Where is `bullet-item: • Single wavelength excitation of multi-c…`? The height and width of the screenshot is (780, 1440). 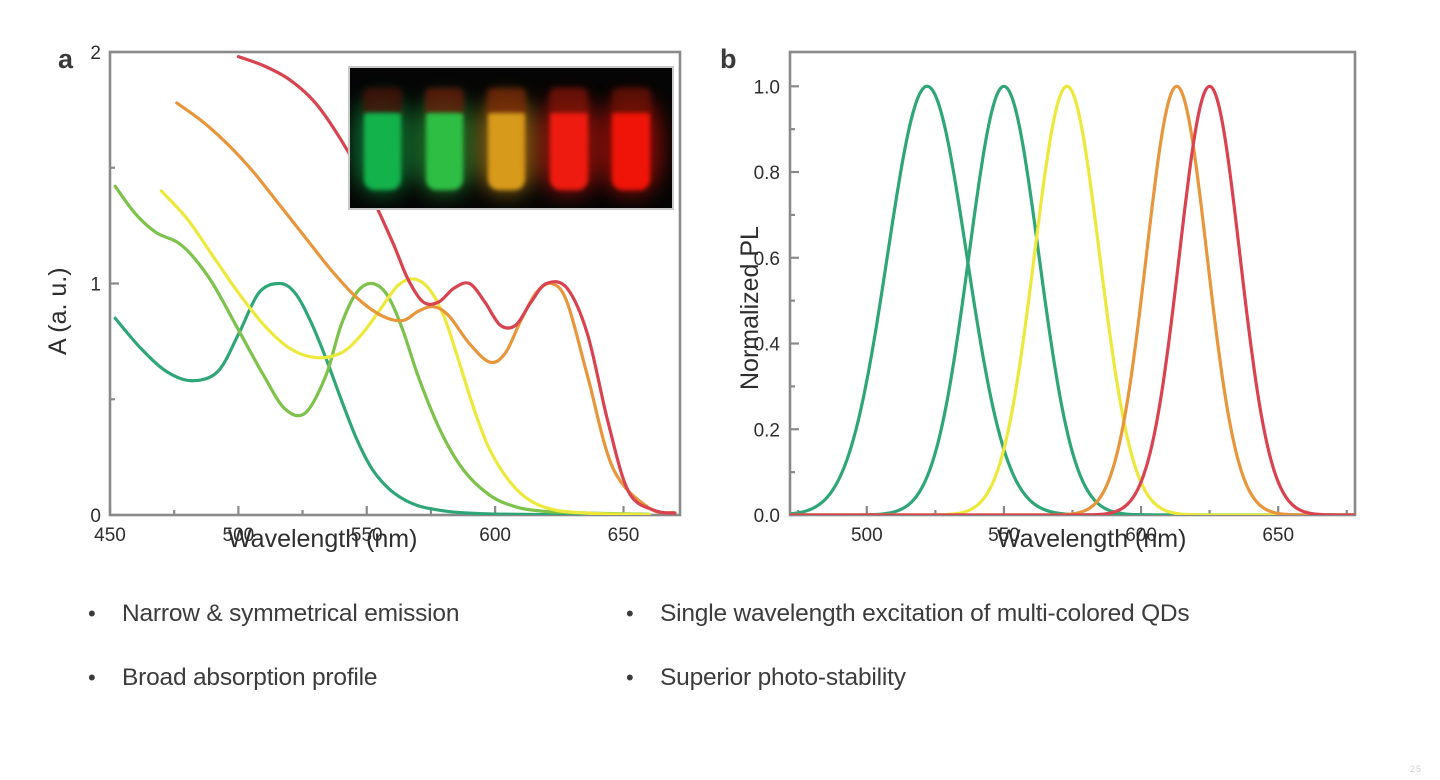 bullet-item: • Single wavelength excitation of multi-c… is located at coordinates (1006, 614).